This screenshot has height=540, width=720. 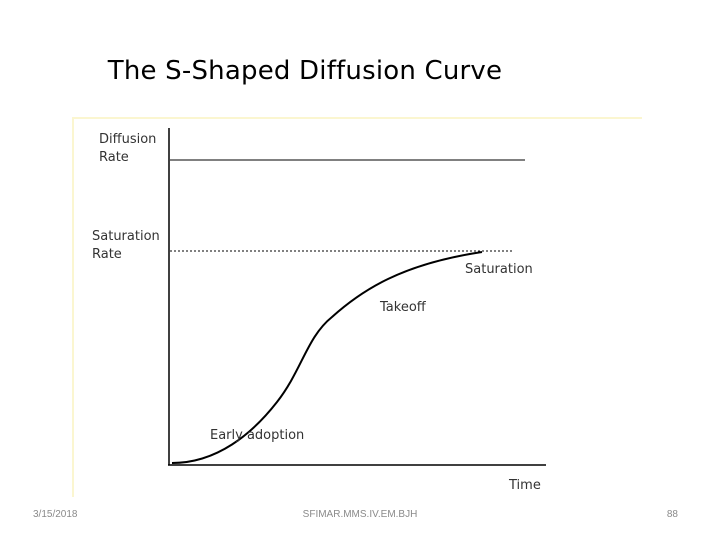 What do you see at coordinates (403, 307) in the screenshot?
I see `stage-takeoff-label: Takeoff` at bounding box center [403, 307].